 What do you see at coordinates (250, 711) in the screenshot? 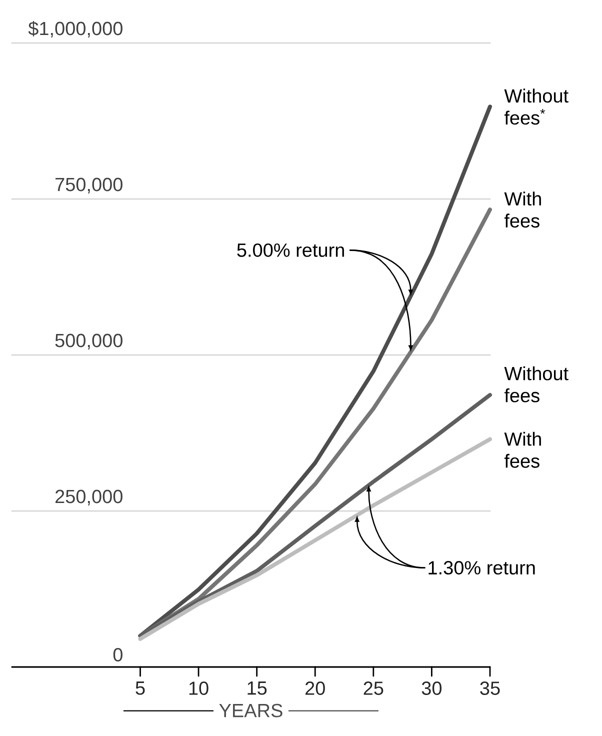
I see `x-axis-title: YEARS` at bounding box center [250, 711].